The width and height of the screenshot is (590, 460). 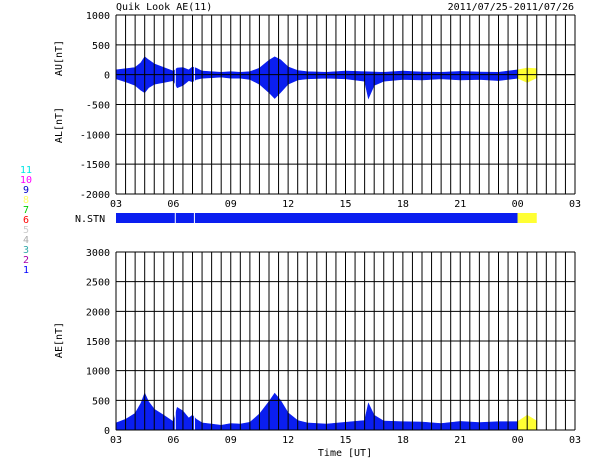 What do you see at coordinates (59, 58) in the screenshot?
I see `au-axis-label: AU[nT]` at bounding box center [59, 58].